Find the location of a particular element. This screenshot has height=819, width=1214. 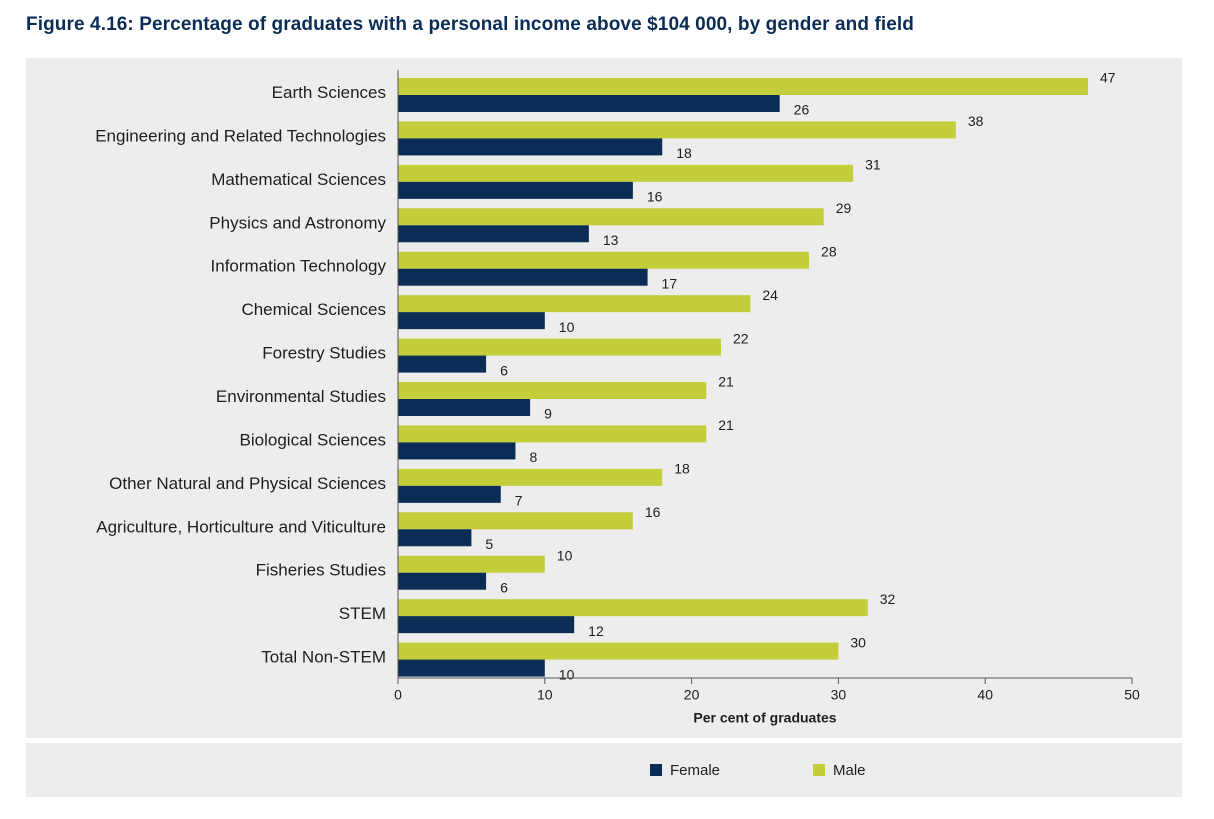

data-label-male: 29 is located at coordinates (844, 208).